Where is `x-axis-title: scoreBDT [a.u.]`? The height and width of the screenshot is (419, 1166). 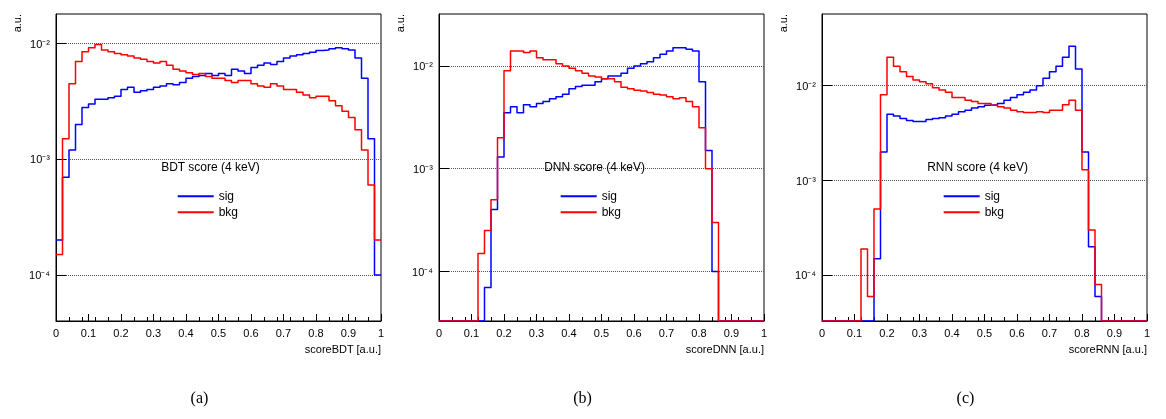
x-axis-title: scoreBDT [a.u.] is located at coordinates (342, 348).